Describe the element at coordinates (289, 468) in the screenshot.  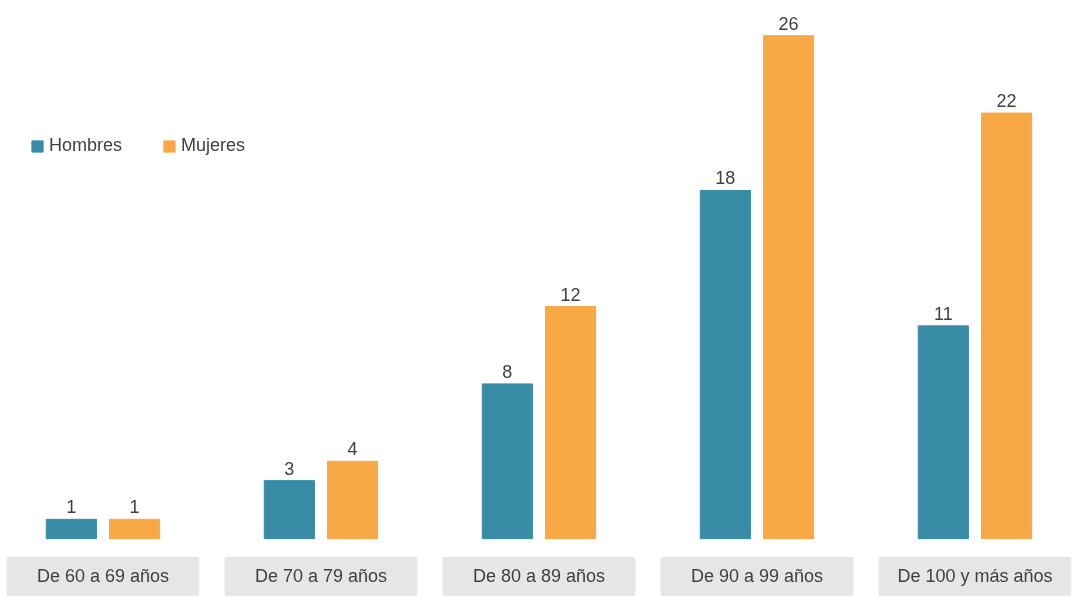
I see `data-label: 3` at that location.